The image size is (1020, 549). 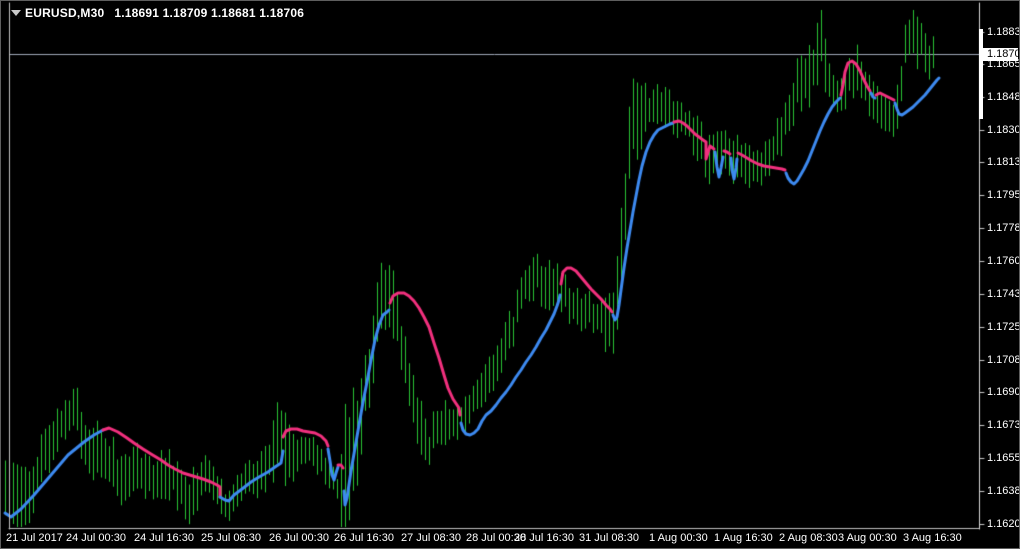 I want to click on x-axis-label: 1 Aug 00:30, so click(x=678, y=538).